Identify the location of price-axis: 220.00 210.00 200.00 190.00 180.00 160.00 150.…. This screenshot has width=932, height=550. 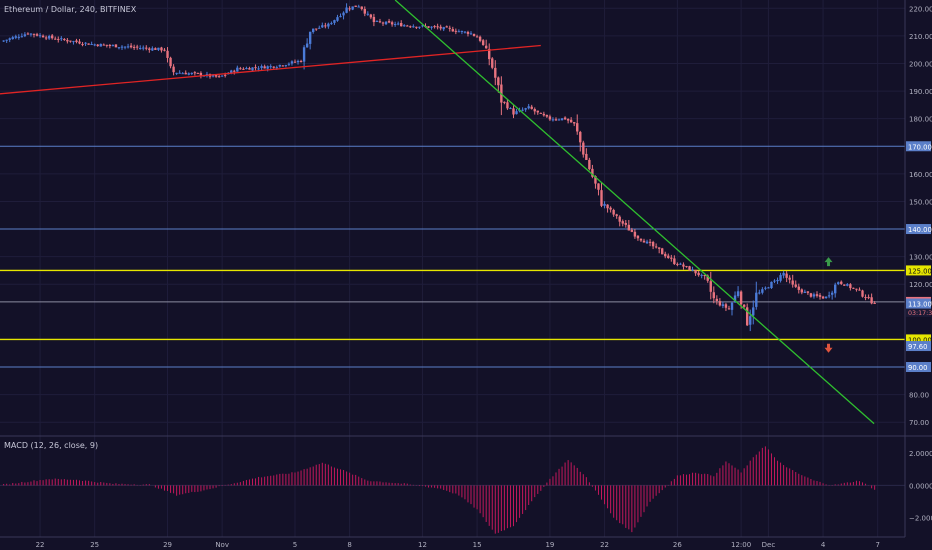
(920, 216).